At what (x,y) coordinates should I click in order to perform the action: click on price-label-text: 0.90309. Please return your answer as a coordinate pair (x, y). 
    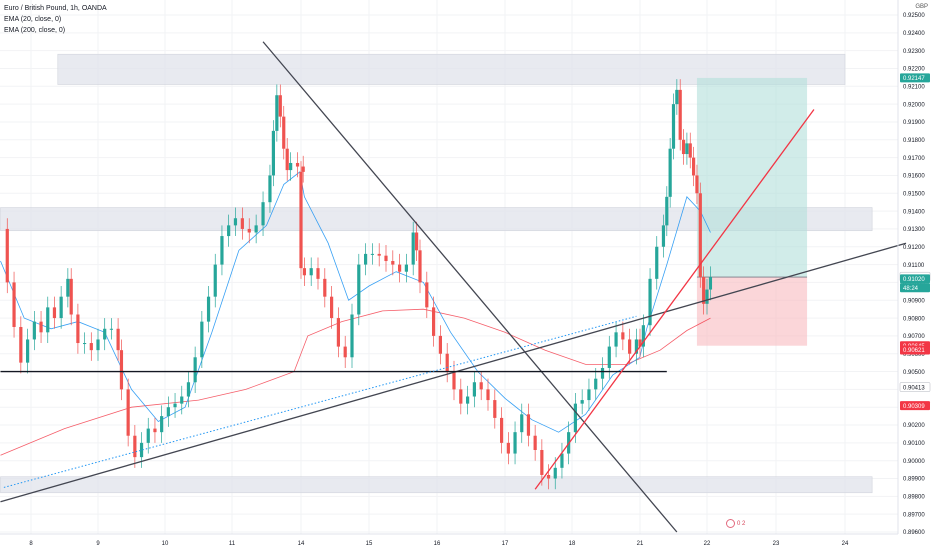
    Looking at the image, I should click on (914, 407).